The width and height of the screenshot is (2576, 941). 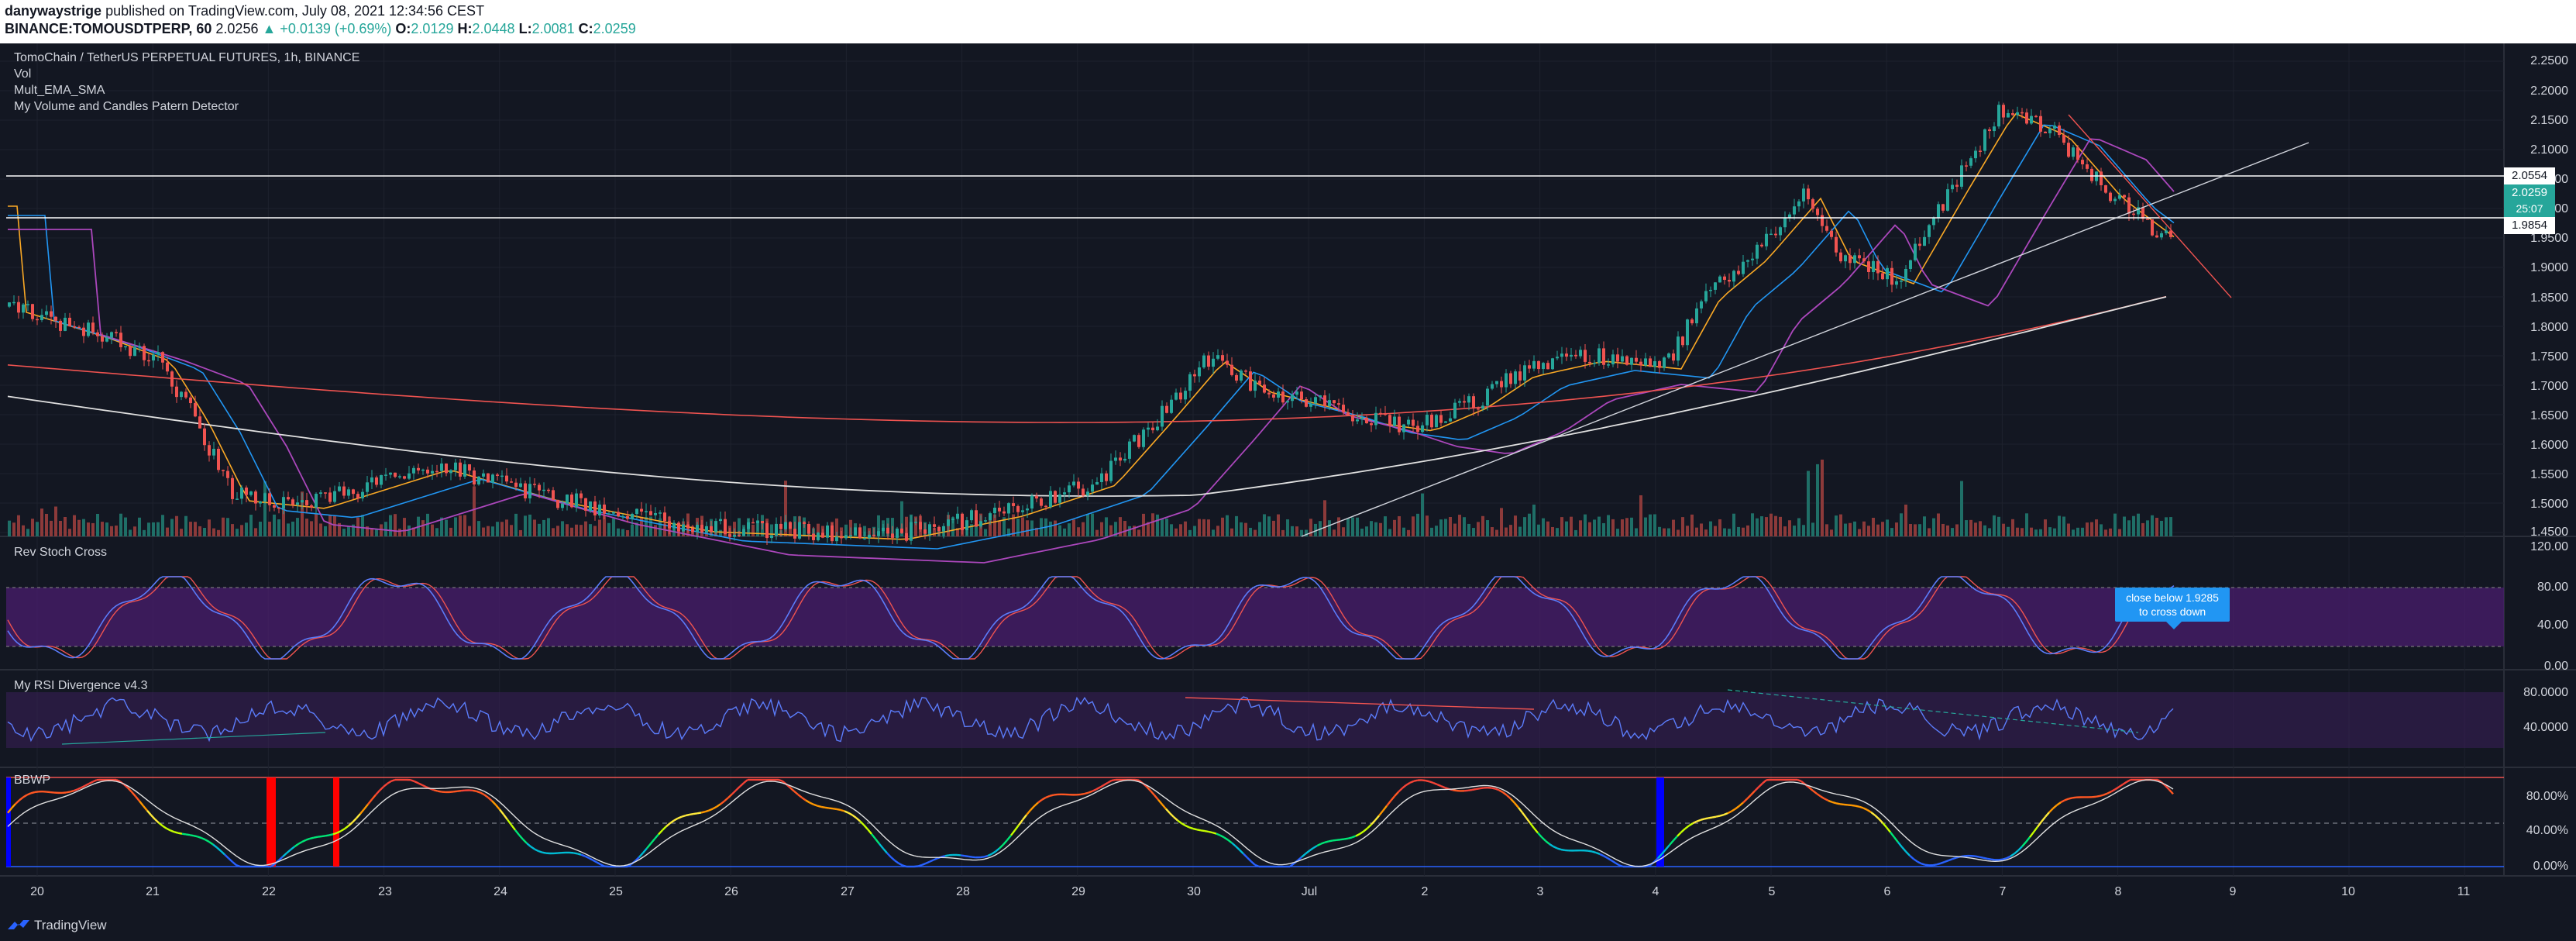 What do you see at coordinates (32, 780) in the screenshot?
I see `bbwp-label: BBWP` at bounding box center [32, 780].